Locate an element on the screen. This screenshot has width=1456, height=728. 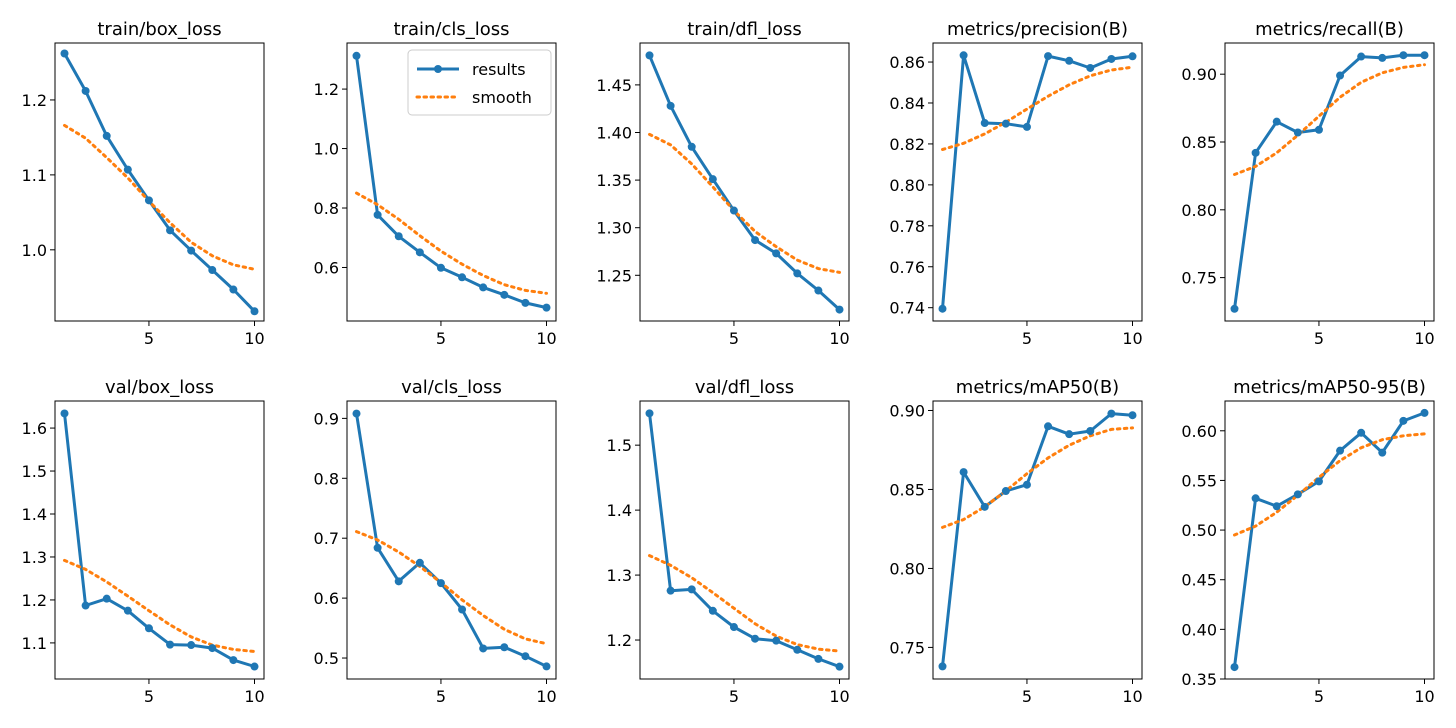
legend-smooth-label: smooth is located at coordinates (502, 97).